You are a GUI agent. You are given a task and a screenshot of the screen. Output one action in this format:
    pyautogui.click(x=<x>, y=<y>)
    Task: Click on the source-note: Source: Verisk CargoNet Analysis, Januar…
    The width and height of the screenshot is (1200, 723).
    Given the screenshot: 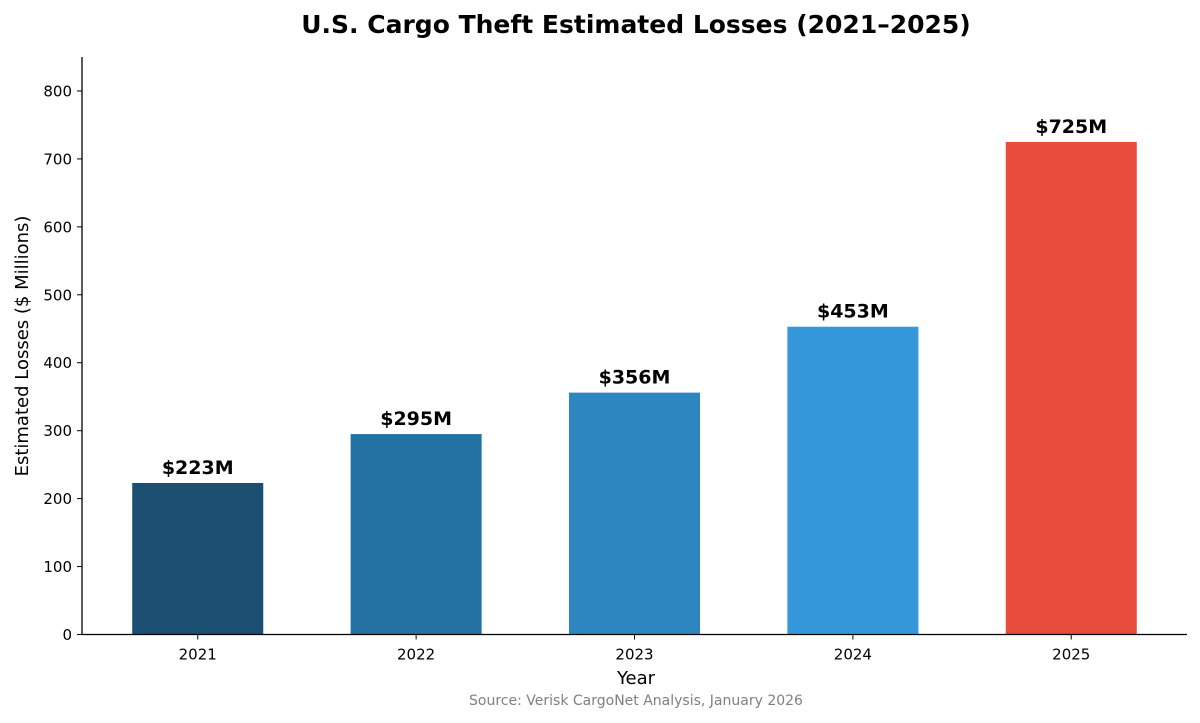 What is the action you would take?
    pyautogui.click(x=636, y=701)
    